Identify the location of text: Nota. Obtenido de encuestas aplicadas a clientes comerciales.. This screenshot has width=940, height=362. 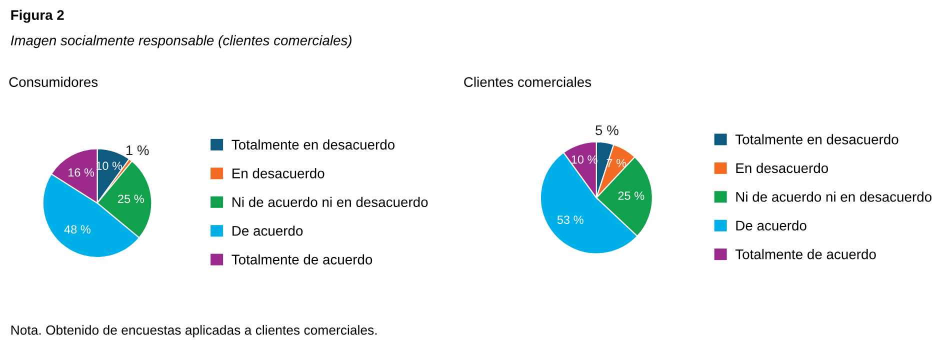
(194, 331).